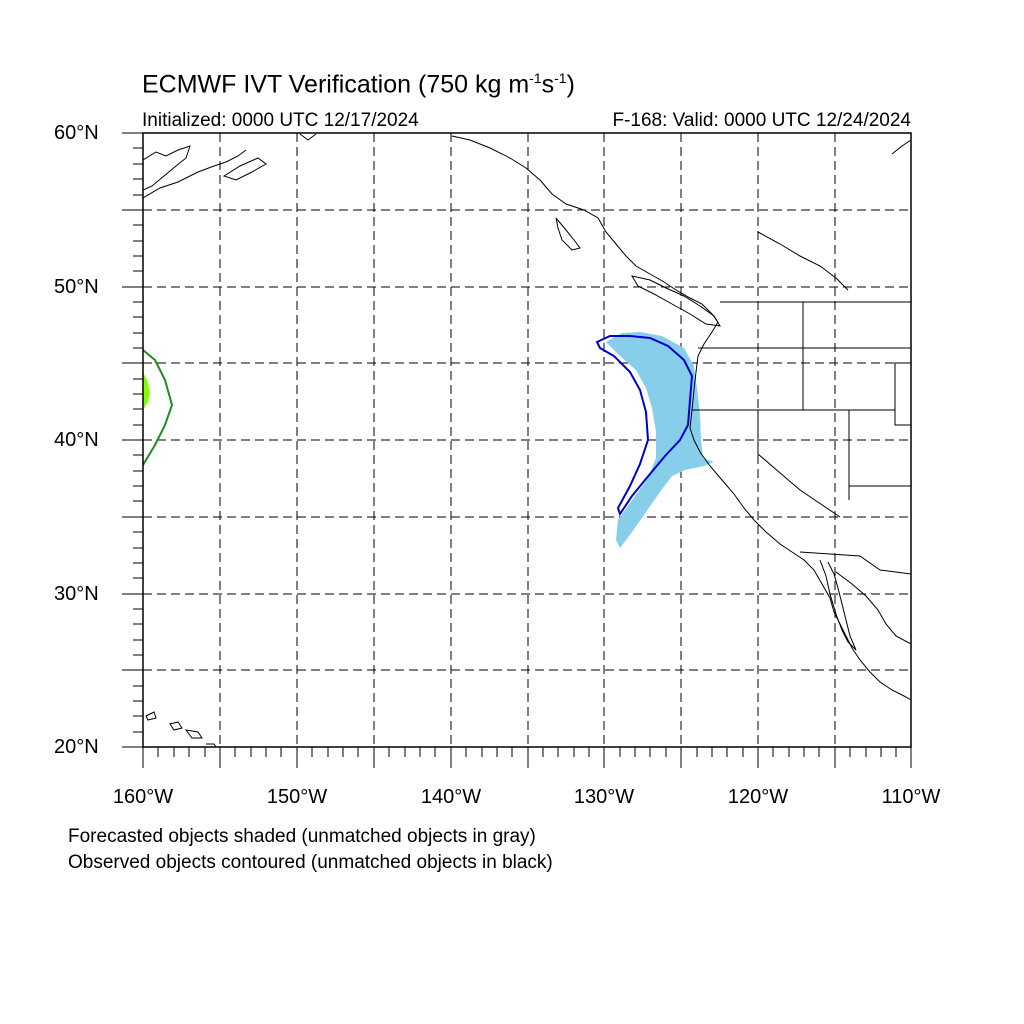  What do you see at coordinates (604, 797) in the screenshot?
I see `lon-label-130w: 130°W` at bounding box center [604, 797].